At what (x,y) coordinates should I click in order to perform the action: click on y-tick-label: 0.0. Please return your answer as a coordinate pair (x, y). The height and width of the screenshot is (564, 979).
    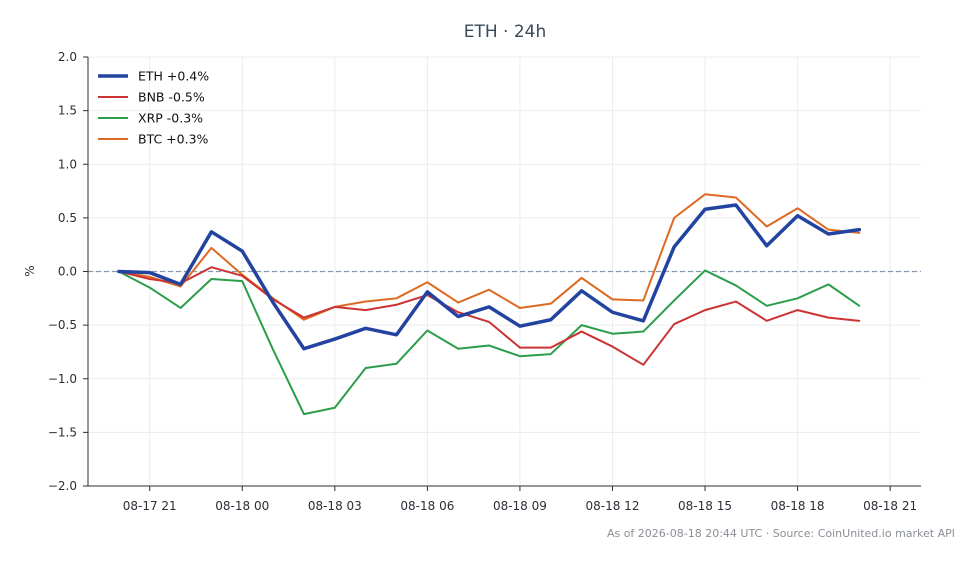
    Looking at the image, I should click on (67, 272).